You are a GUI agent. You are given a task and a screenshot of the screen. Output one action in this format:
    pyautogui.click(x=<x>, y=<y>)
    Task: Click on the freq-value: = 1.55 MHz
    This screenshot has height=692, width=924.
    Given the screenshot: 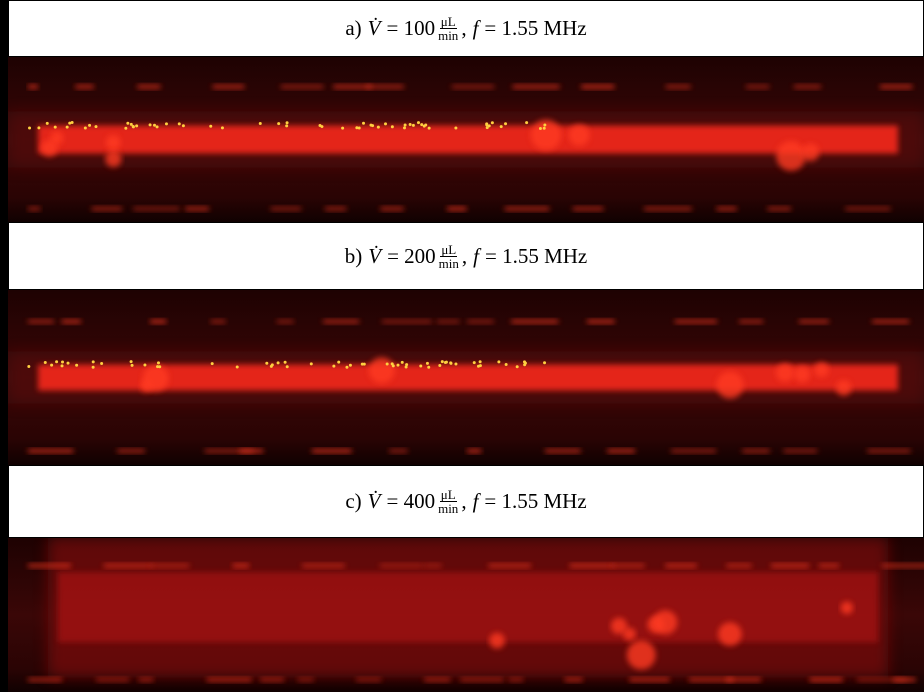 What is the action you would take?
    pyautogui.click(x=536, y=255)
    